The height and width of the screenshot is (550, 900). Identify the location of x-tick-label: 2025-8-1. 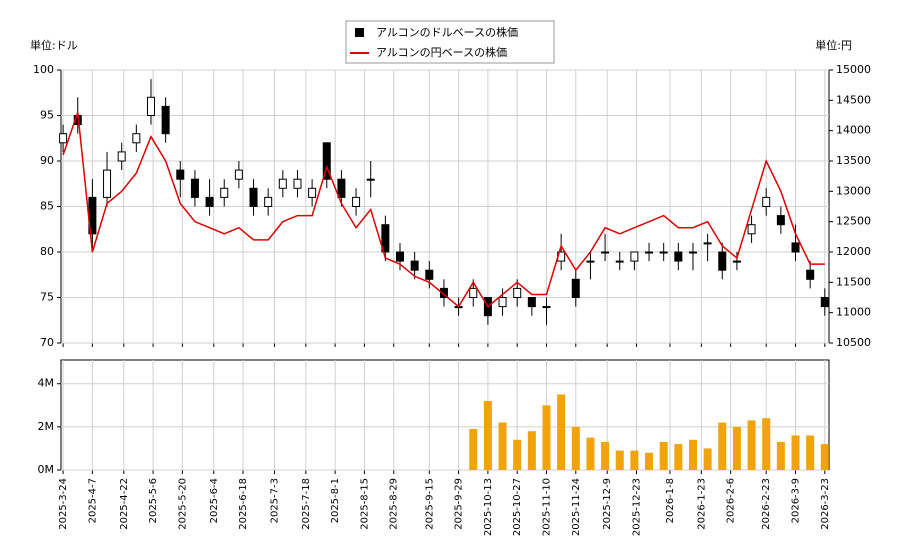
(335, 500).